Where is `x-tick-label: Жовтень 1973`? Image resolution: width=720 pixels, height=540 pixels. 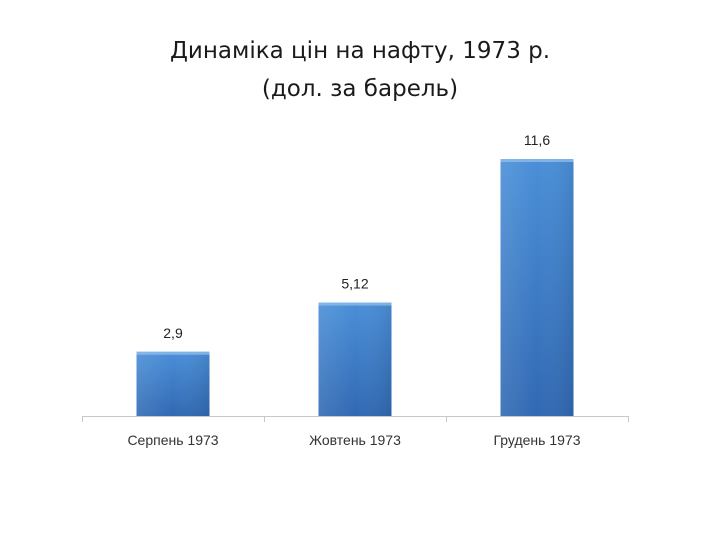
x-tick-label: Жовтень 1973 is located at coordinates (355, 440).